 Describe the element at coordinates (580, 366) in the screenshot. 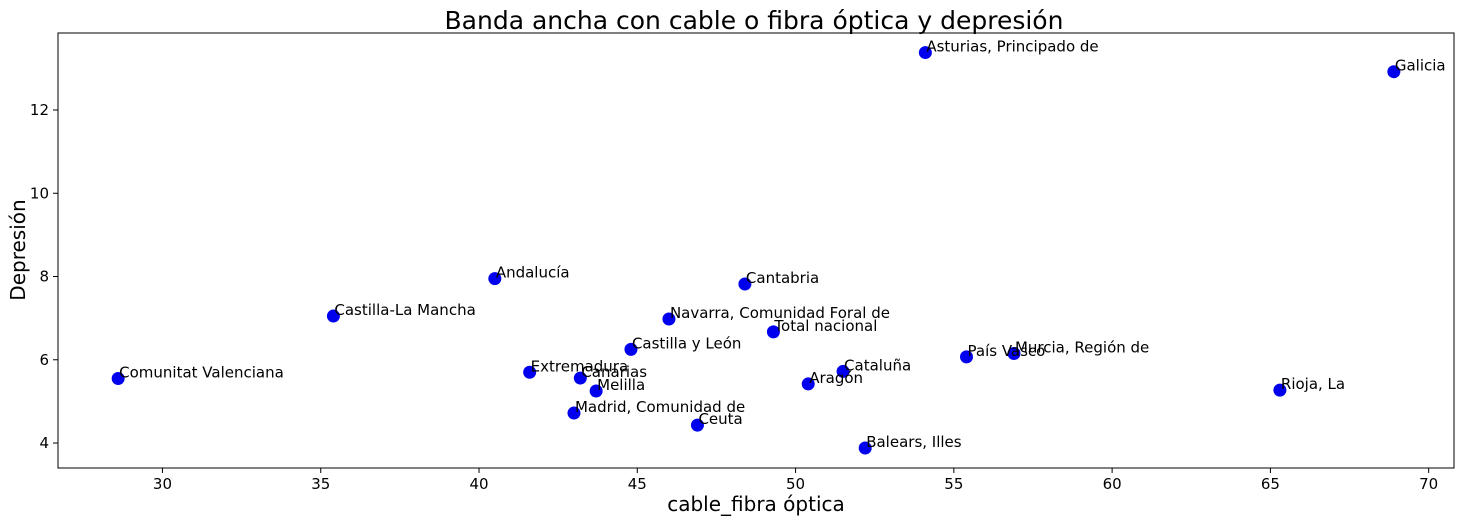

I see `point-label: Extremadura` at that location.